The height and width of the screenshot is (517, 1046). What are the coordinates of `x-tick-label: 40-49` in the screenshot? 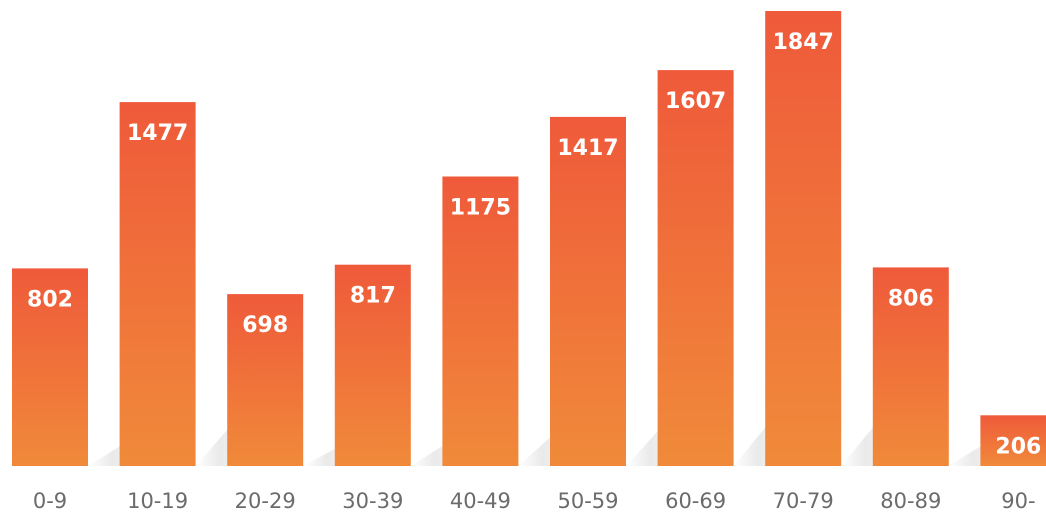 It's located at (480, 501).